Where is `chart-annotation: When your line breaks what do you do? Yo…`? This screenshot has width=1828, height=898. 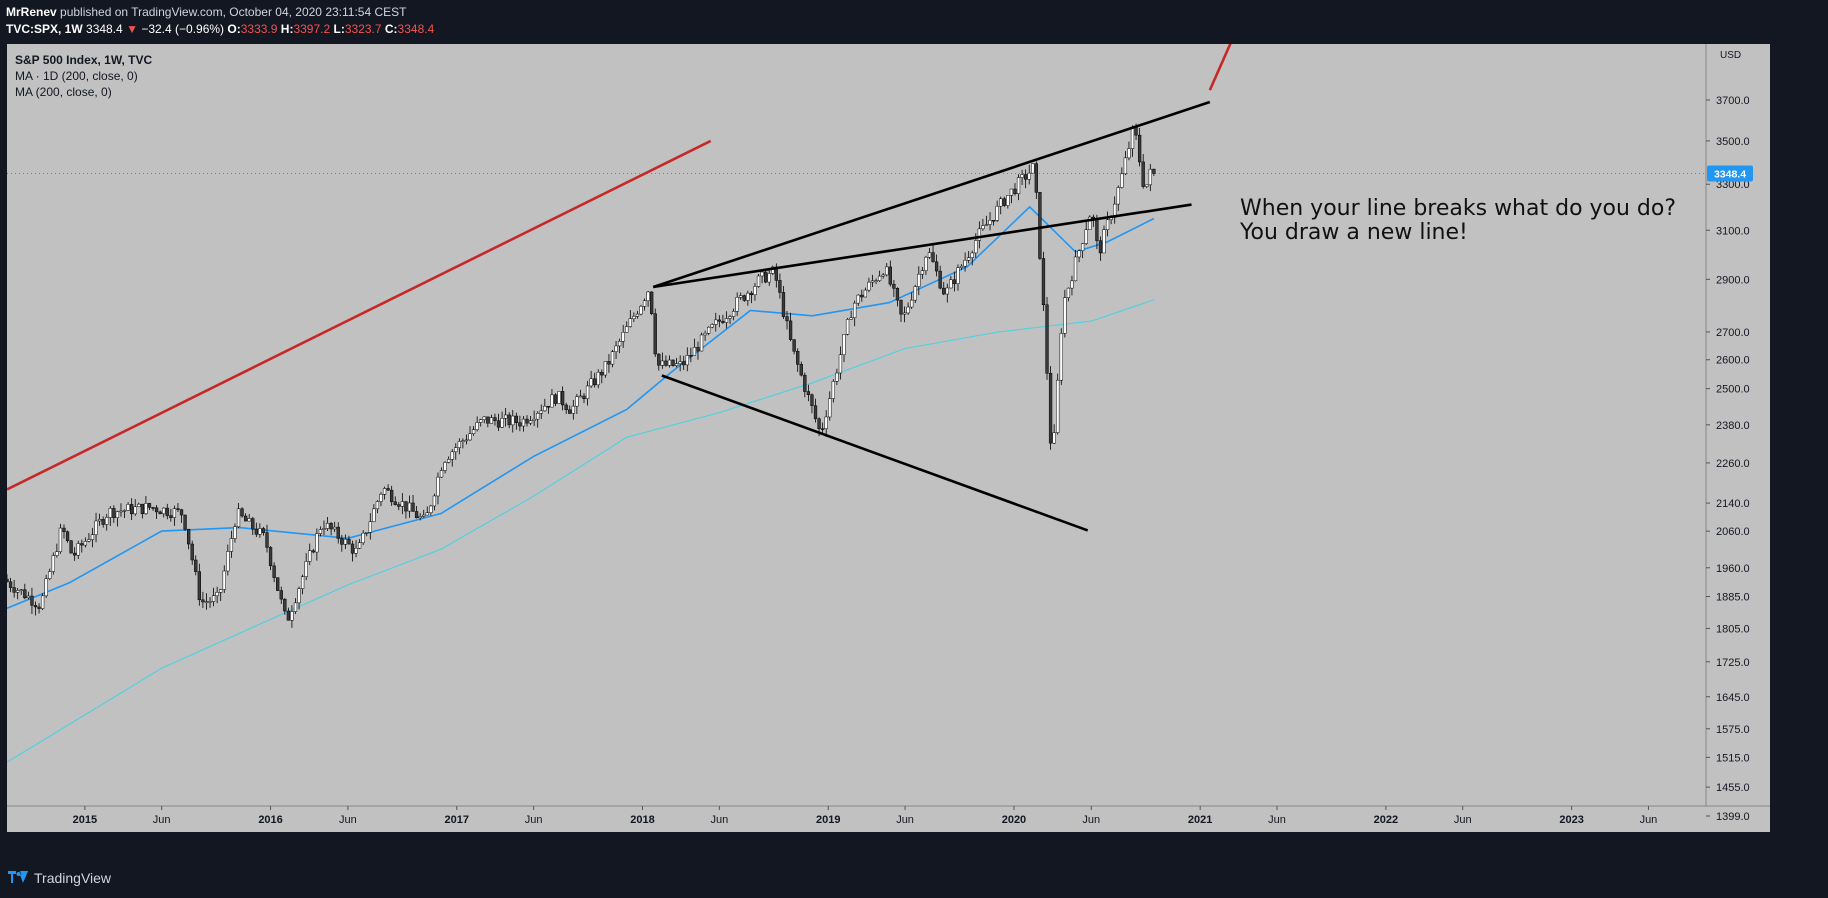
chart-annotation: When your line breaks what do you do? Yo… is located at coordinates (1458, 221).